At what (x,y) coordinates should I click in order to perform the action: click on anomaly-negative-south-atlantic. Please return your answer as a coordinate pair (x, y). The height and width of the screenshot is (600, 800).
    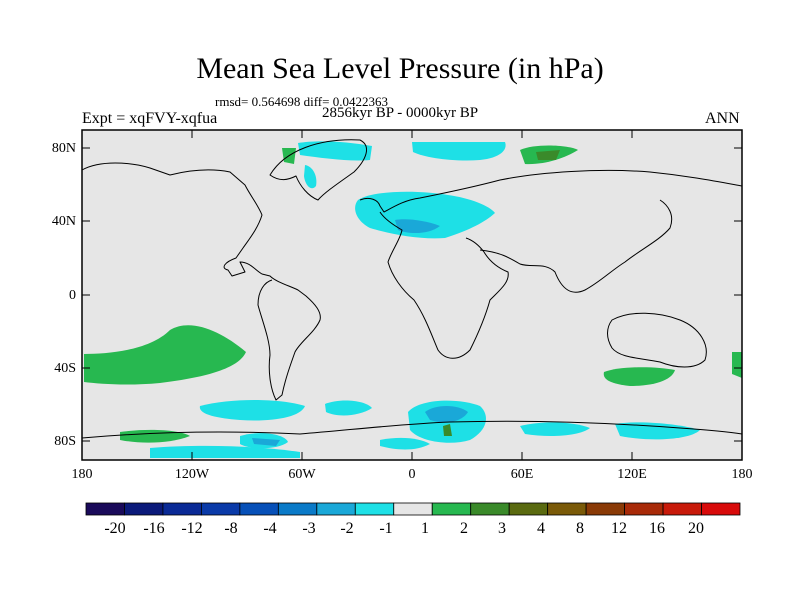
    Looking at the image, I should click on (348, 408).